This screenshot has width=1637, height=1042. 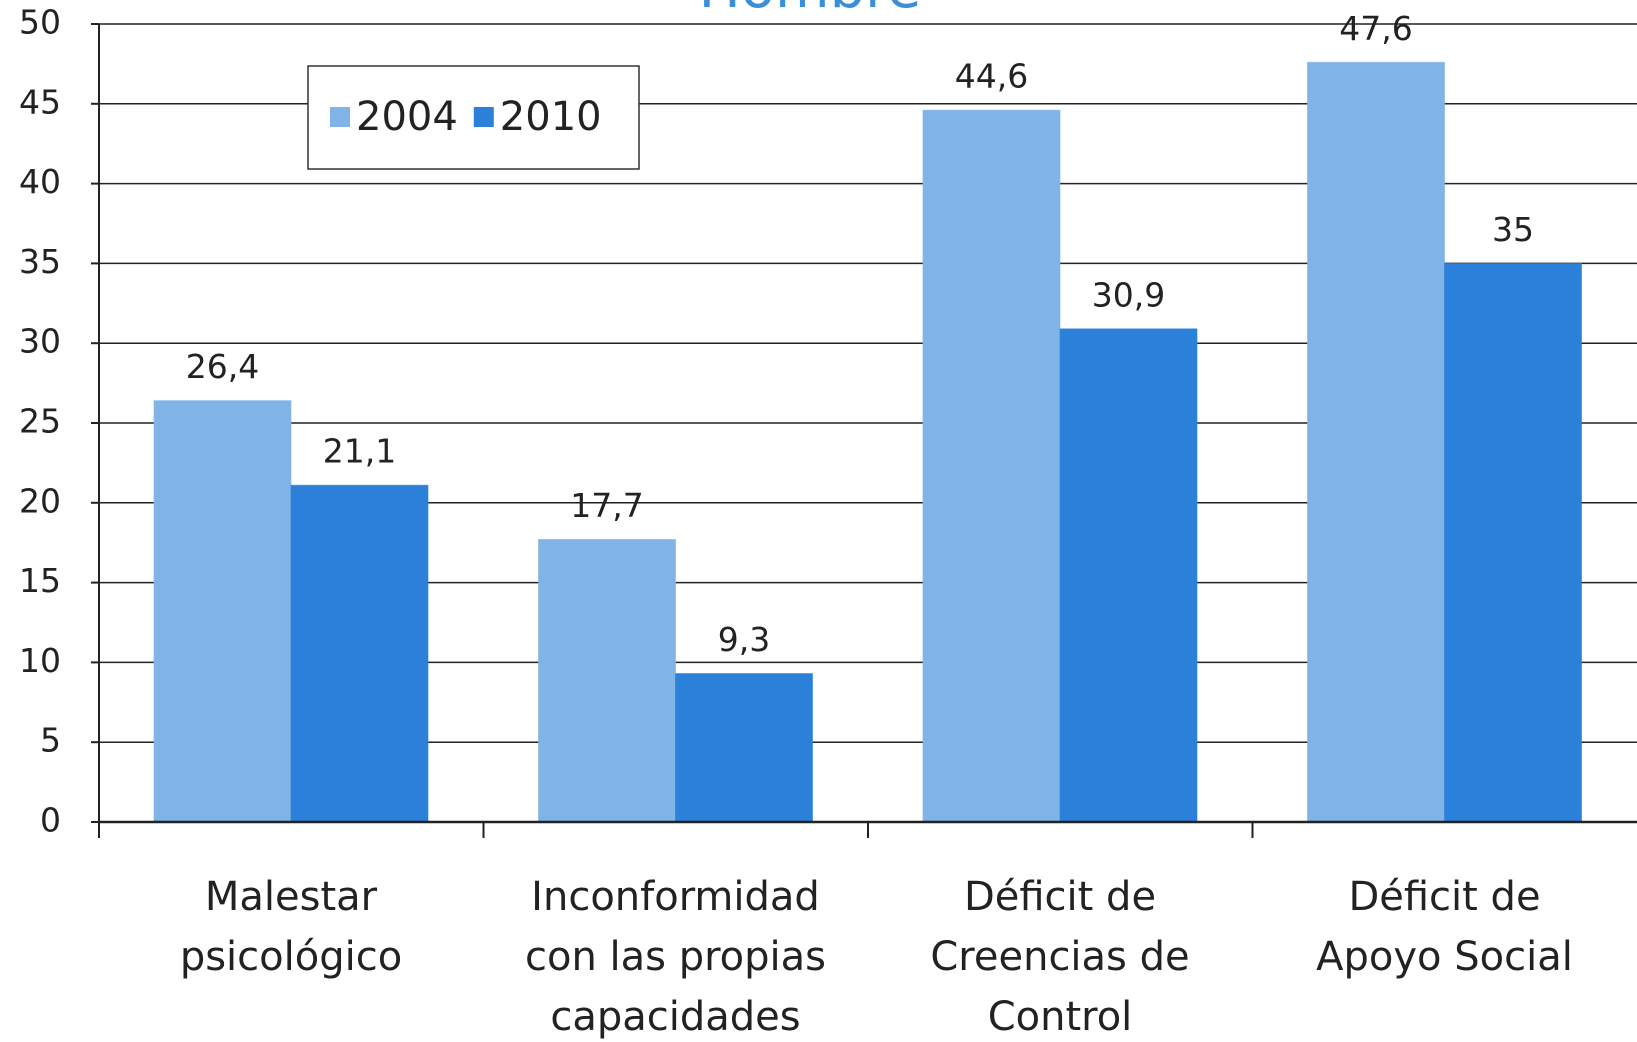 I want to click on legend-label: 2010, so click(x=551, y=117).